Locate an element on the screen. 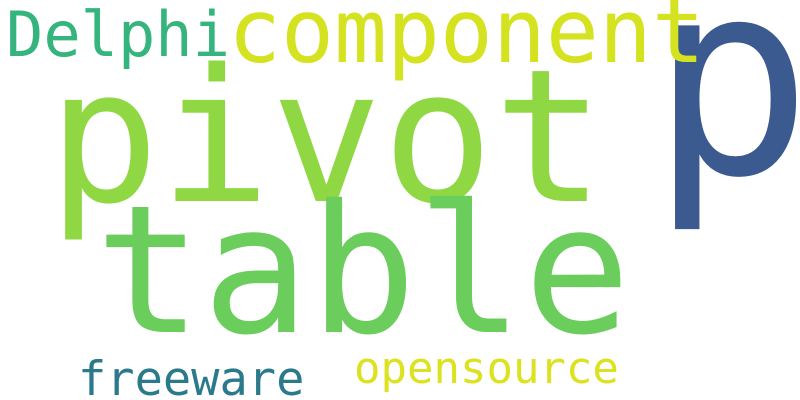 The image size is (800, 400). word-freeware: freeware is located at coordinates (191, 376).